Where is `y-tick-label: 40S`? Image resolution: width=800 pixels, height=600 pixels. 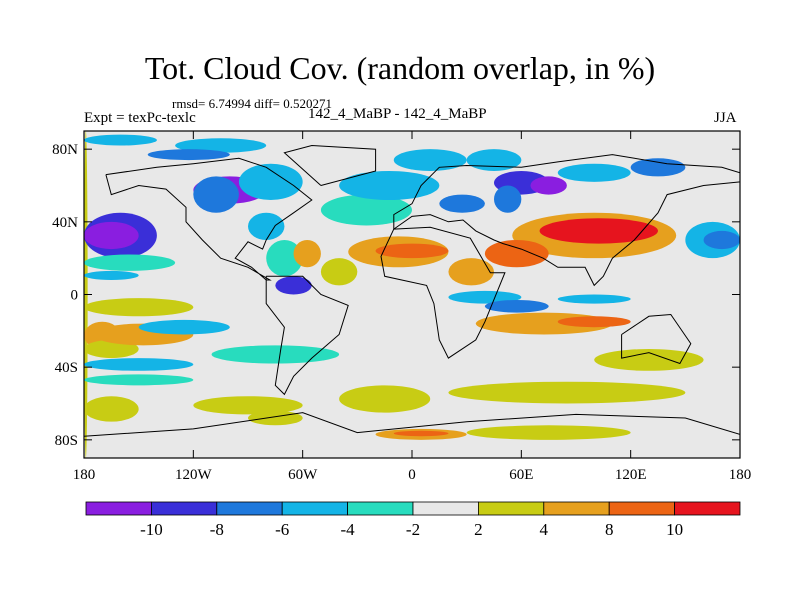 y-tick-label: 40S is located at coordinates (66, 368).